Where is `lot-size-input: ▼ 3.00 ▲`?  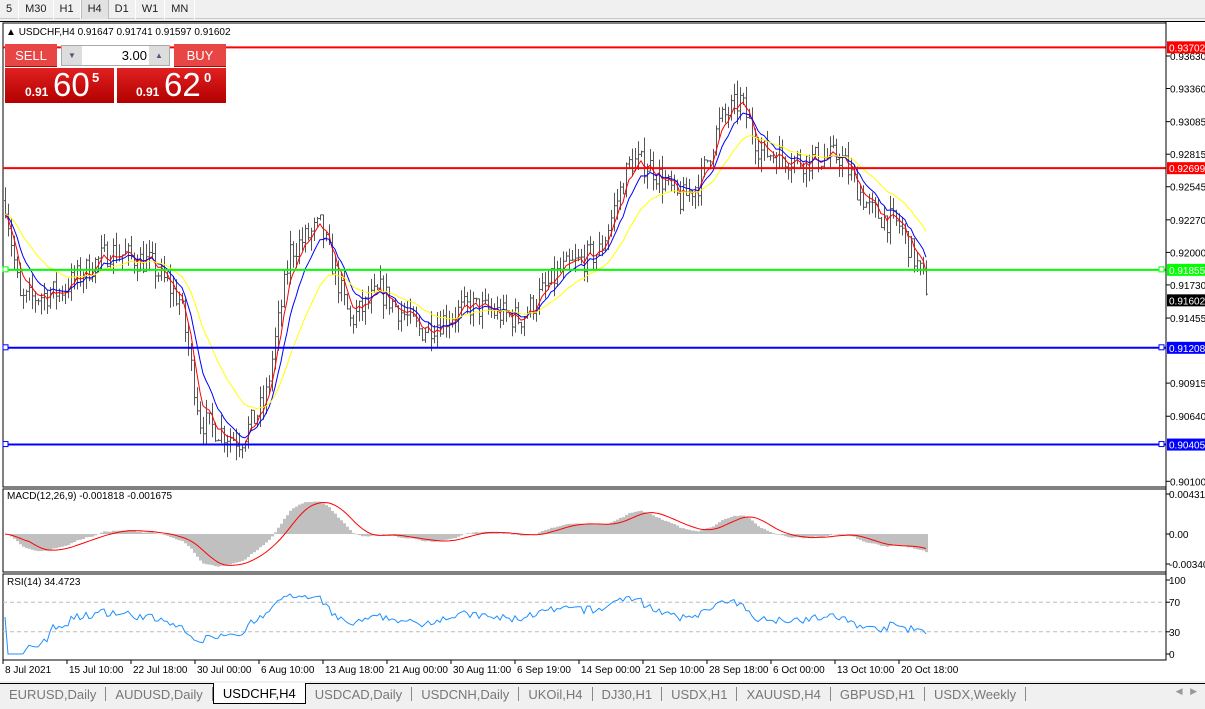 lot-size-input: ▼ 3.00 ▲ is located at coordinates (115, 55).